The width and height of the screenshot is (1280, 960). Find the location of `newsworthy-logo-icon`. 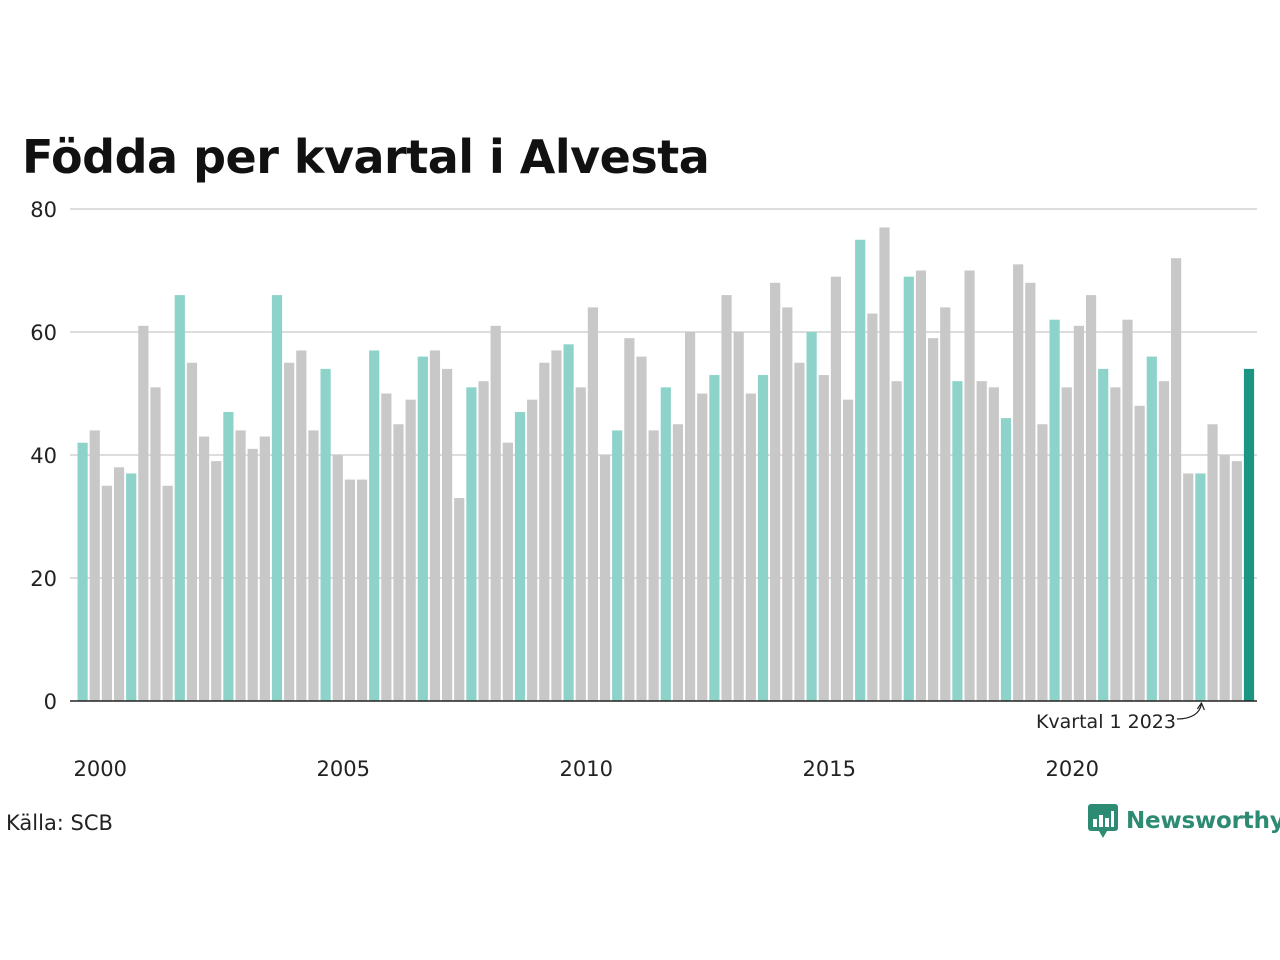

newsworthy-logo-icon is located at coordinates (1103, 821).